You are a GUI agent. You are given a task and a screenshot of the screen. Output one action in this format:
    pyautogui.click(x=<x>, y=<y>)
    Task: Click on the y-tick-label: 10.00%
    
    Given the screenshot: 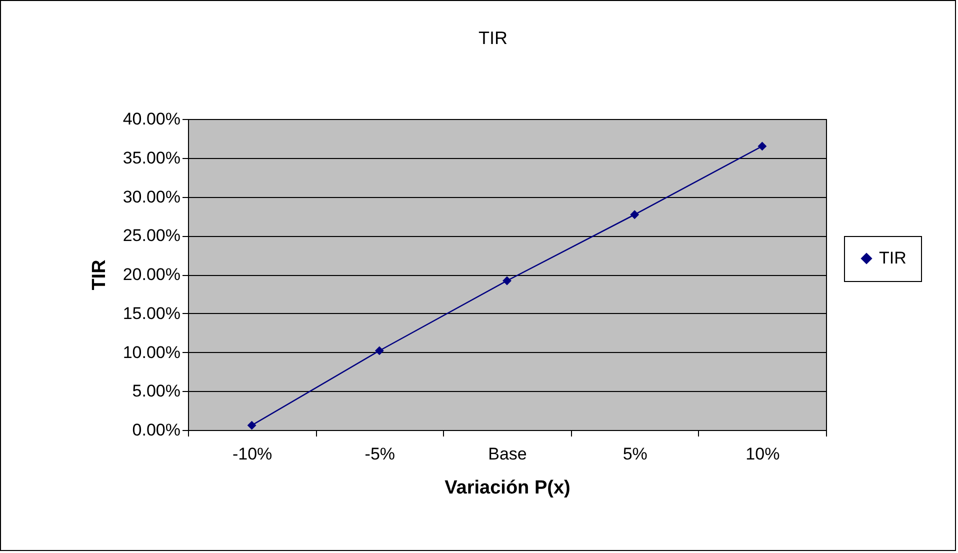 What is the action you would take?
    pyautogui.click(x=151, y=352)
    